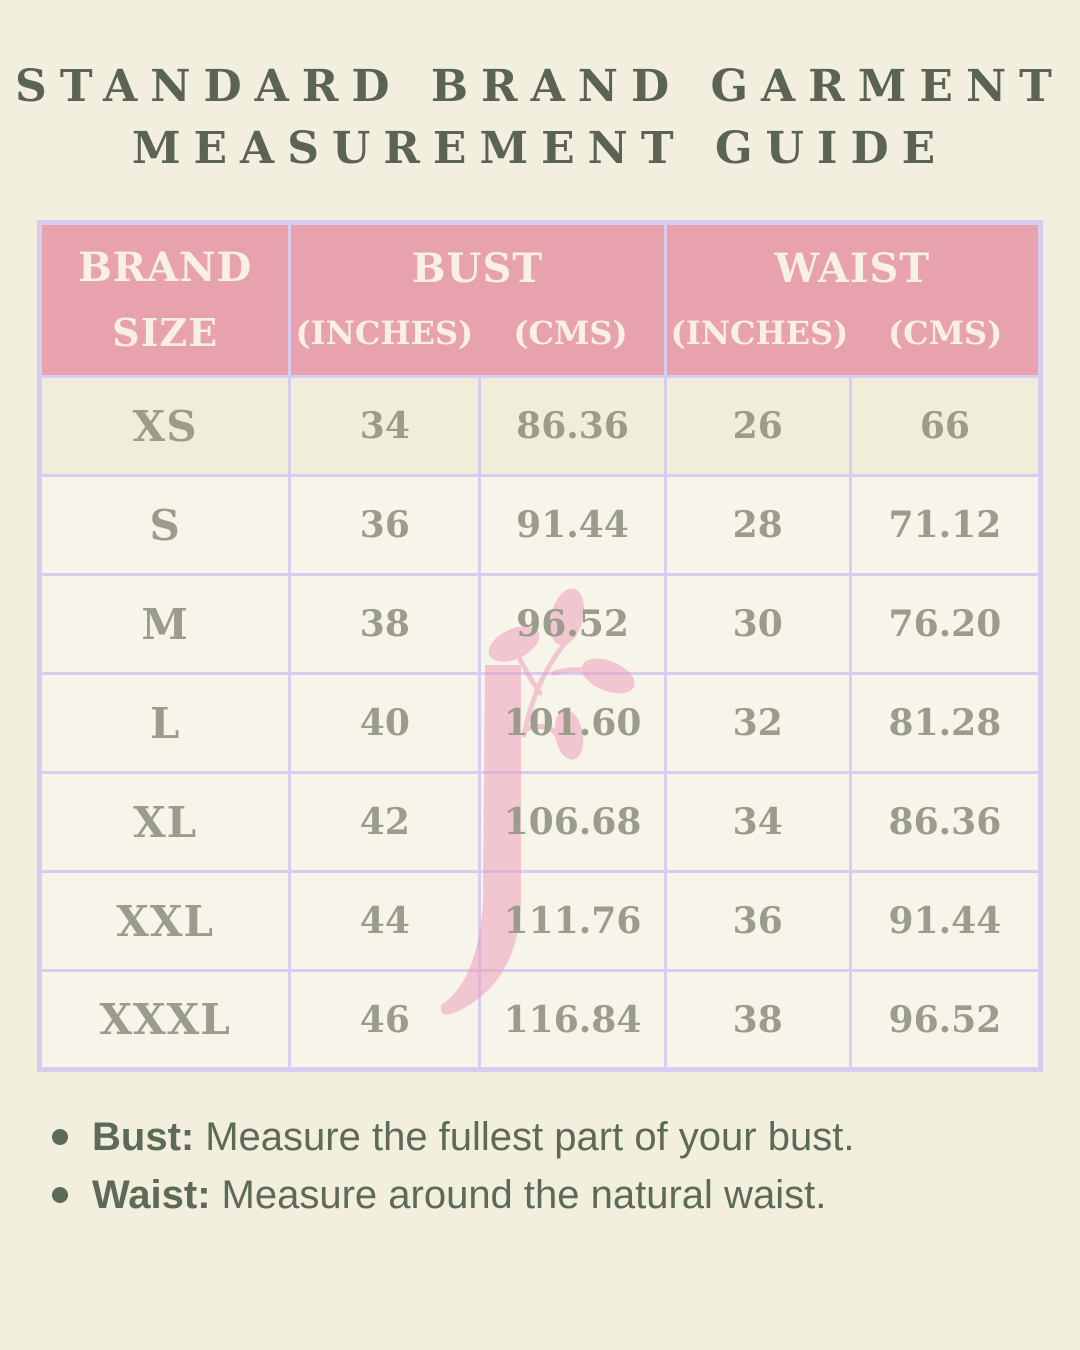  I want to click on header-brand-size: BRAND SIZE, so click(164, 299).